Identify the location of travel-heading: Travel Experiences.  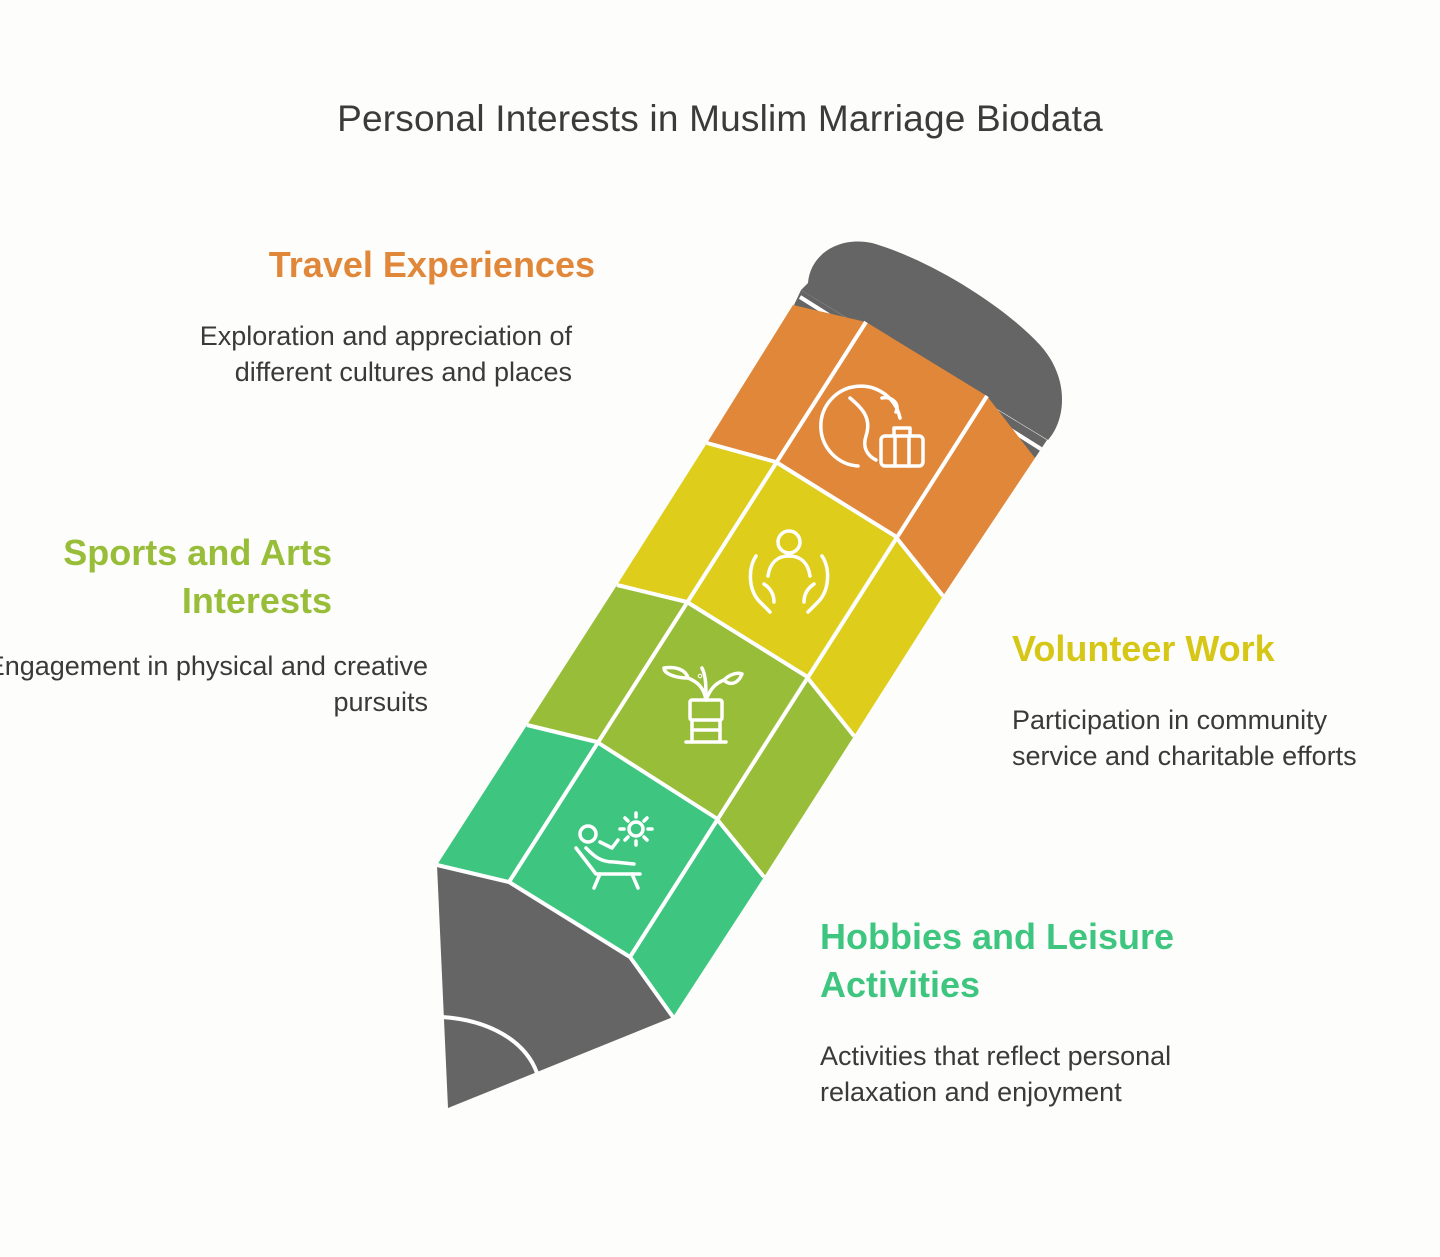
(431, 264).